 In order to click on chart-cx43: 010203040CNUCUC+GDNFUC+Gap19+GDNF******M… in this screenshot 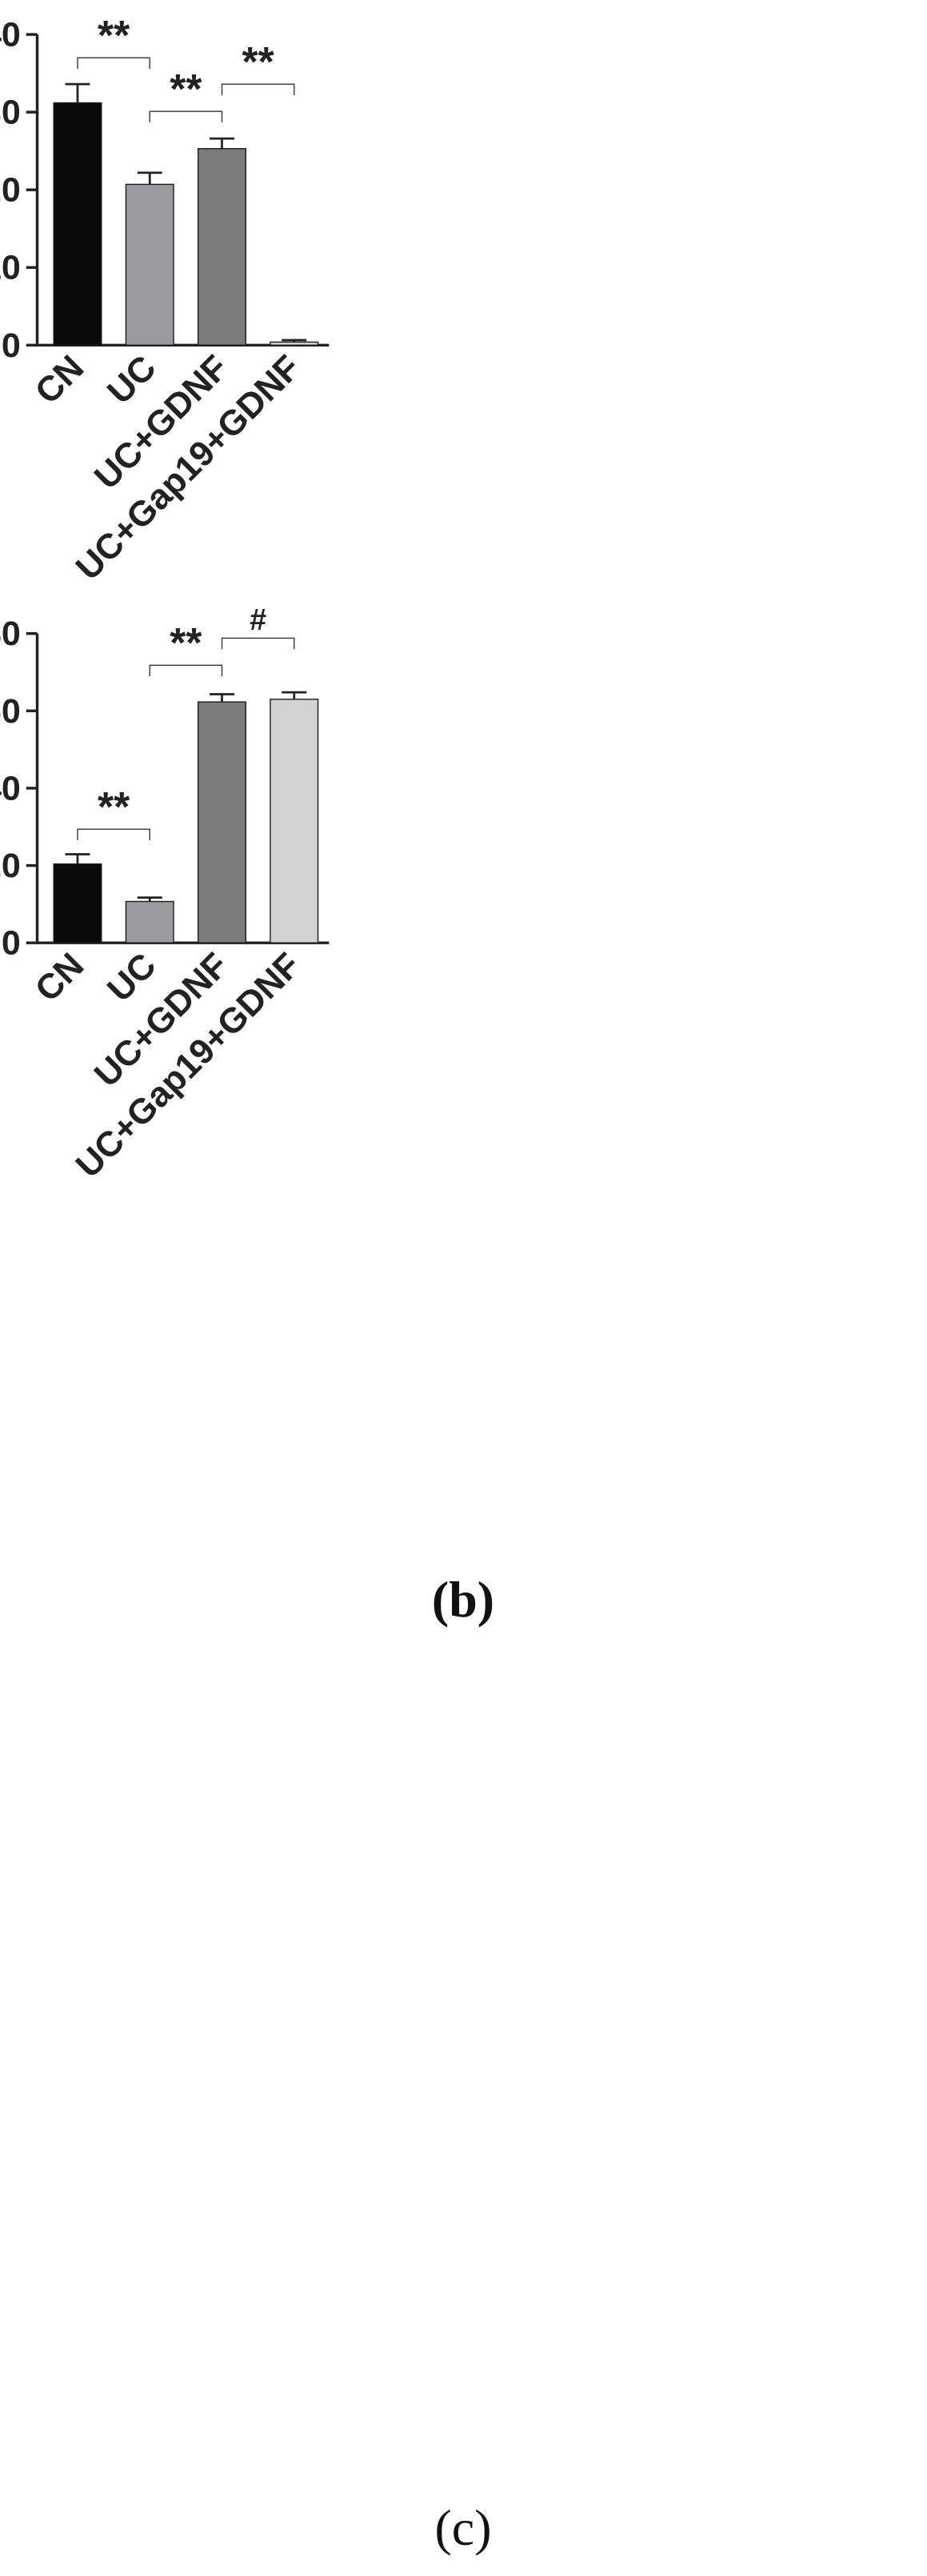, I will do `click(165, 299)`.